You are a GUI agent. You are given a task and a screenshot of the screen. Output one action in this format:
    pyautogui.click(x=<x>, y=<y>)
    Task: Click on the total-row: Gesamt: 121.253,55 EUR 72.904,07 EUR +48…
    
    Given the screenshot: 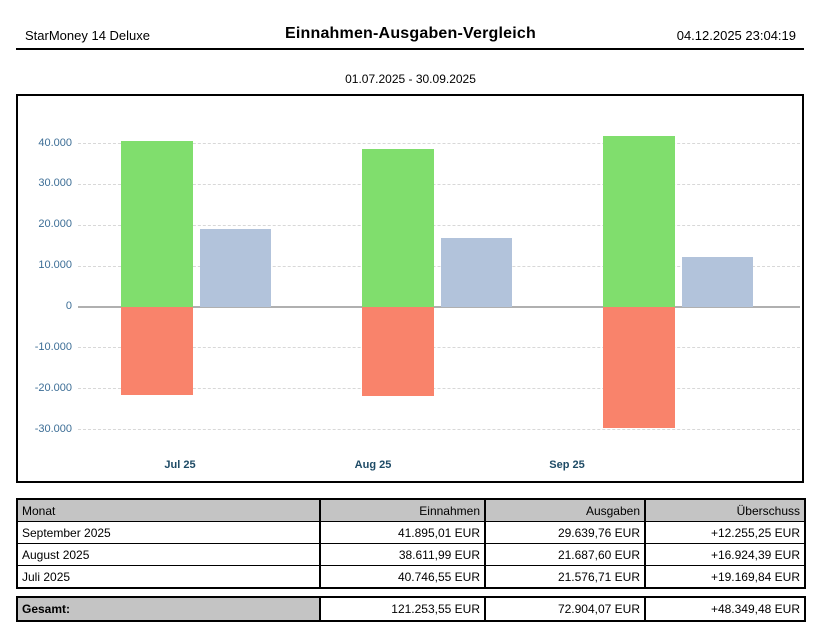 What is the action you would take?
    pyautogui.click(x=411, y=609)
    